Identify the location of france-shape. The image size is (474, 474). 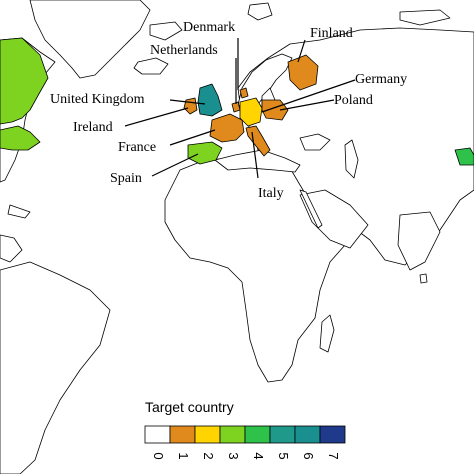
(227, 128).